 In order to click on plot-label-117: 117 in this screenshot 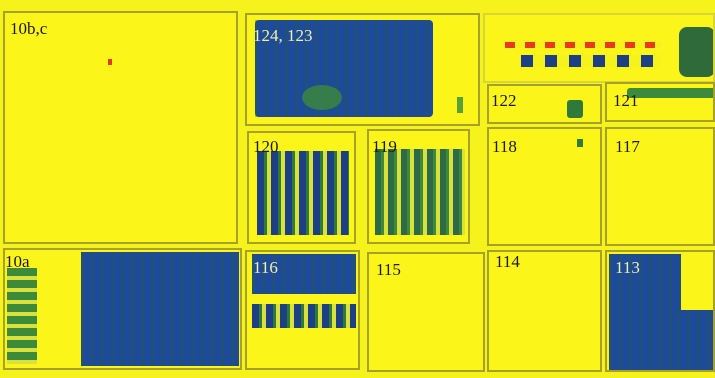, I will do `click(627, 146)`.